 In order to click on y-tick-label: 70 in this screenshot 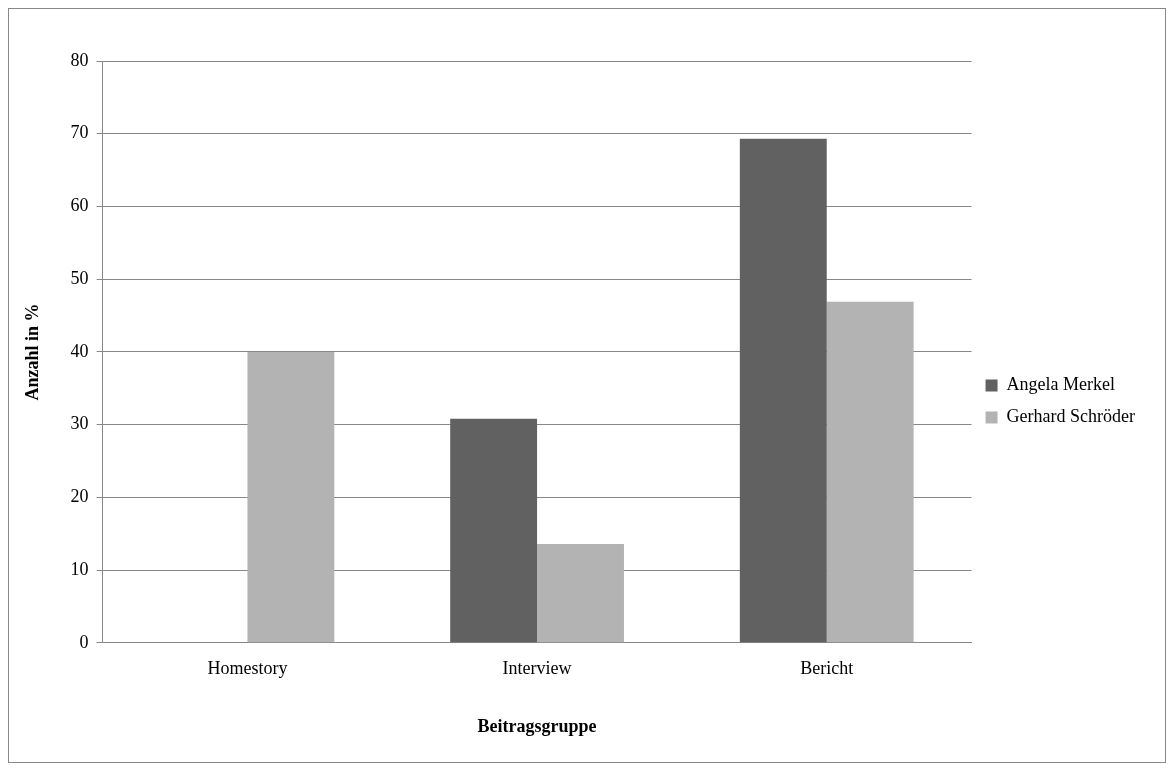, I will do `click(79, 132)`.